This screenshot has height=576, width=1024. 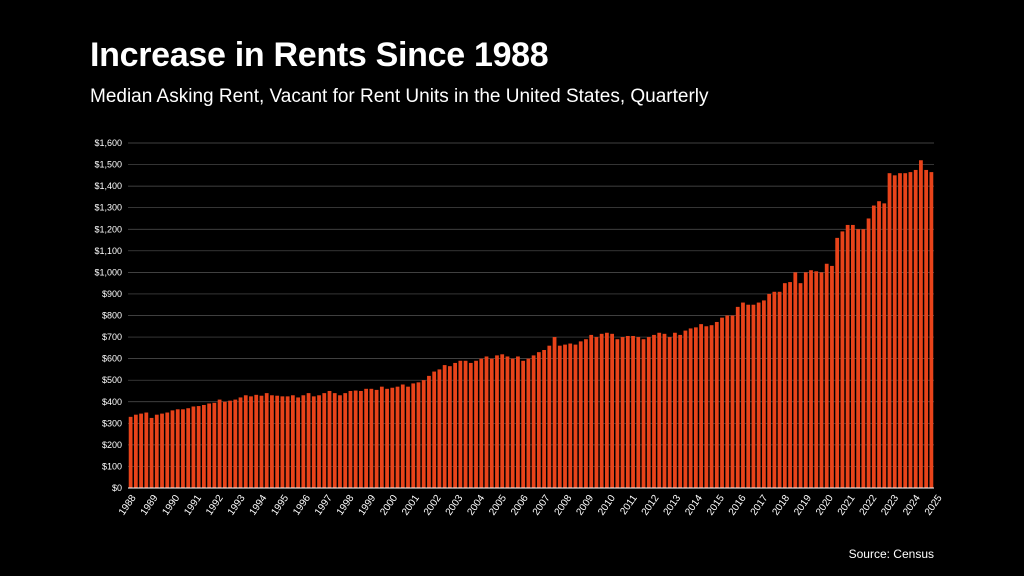 What do you see at coordinates (171, 505) in the screenshot?
I see `x-tick-label: 1990` at bounding box center [171, 505].